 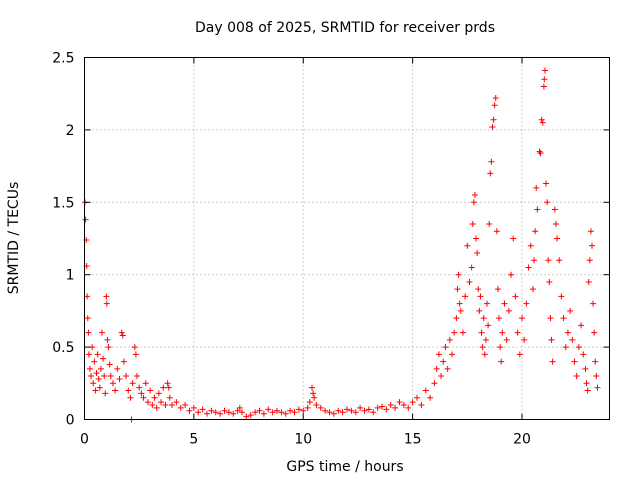 What do you see at coordinates (344, 467) in the screenshot?
I see `x-axis-label: GPS time / hours` at bounding box center [344, 467].